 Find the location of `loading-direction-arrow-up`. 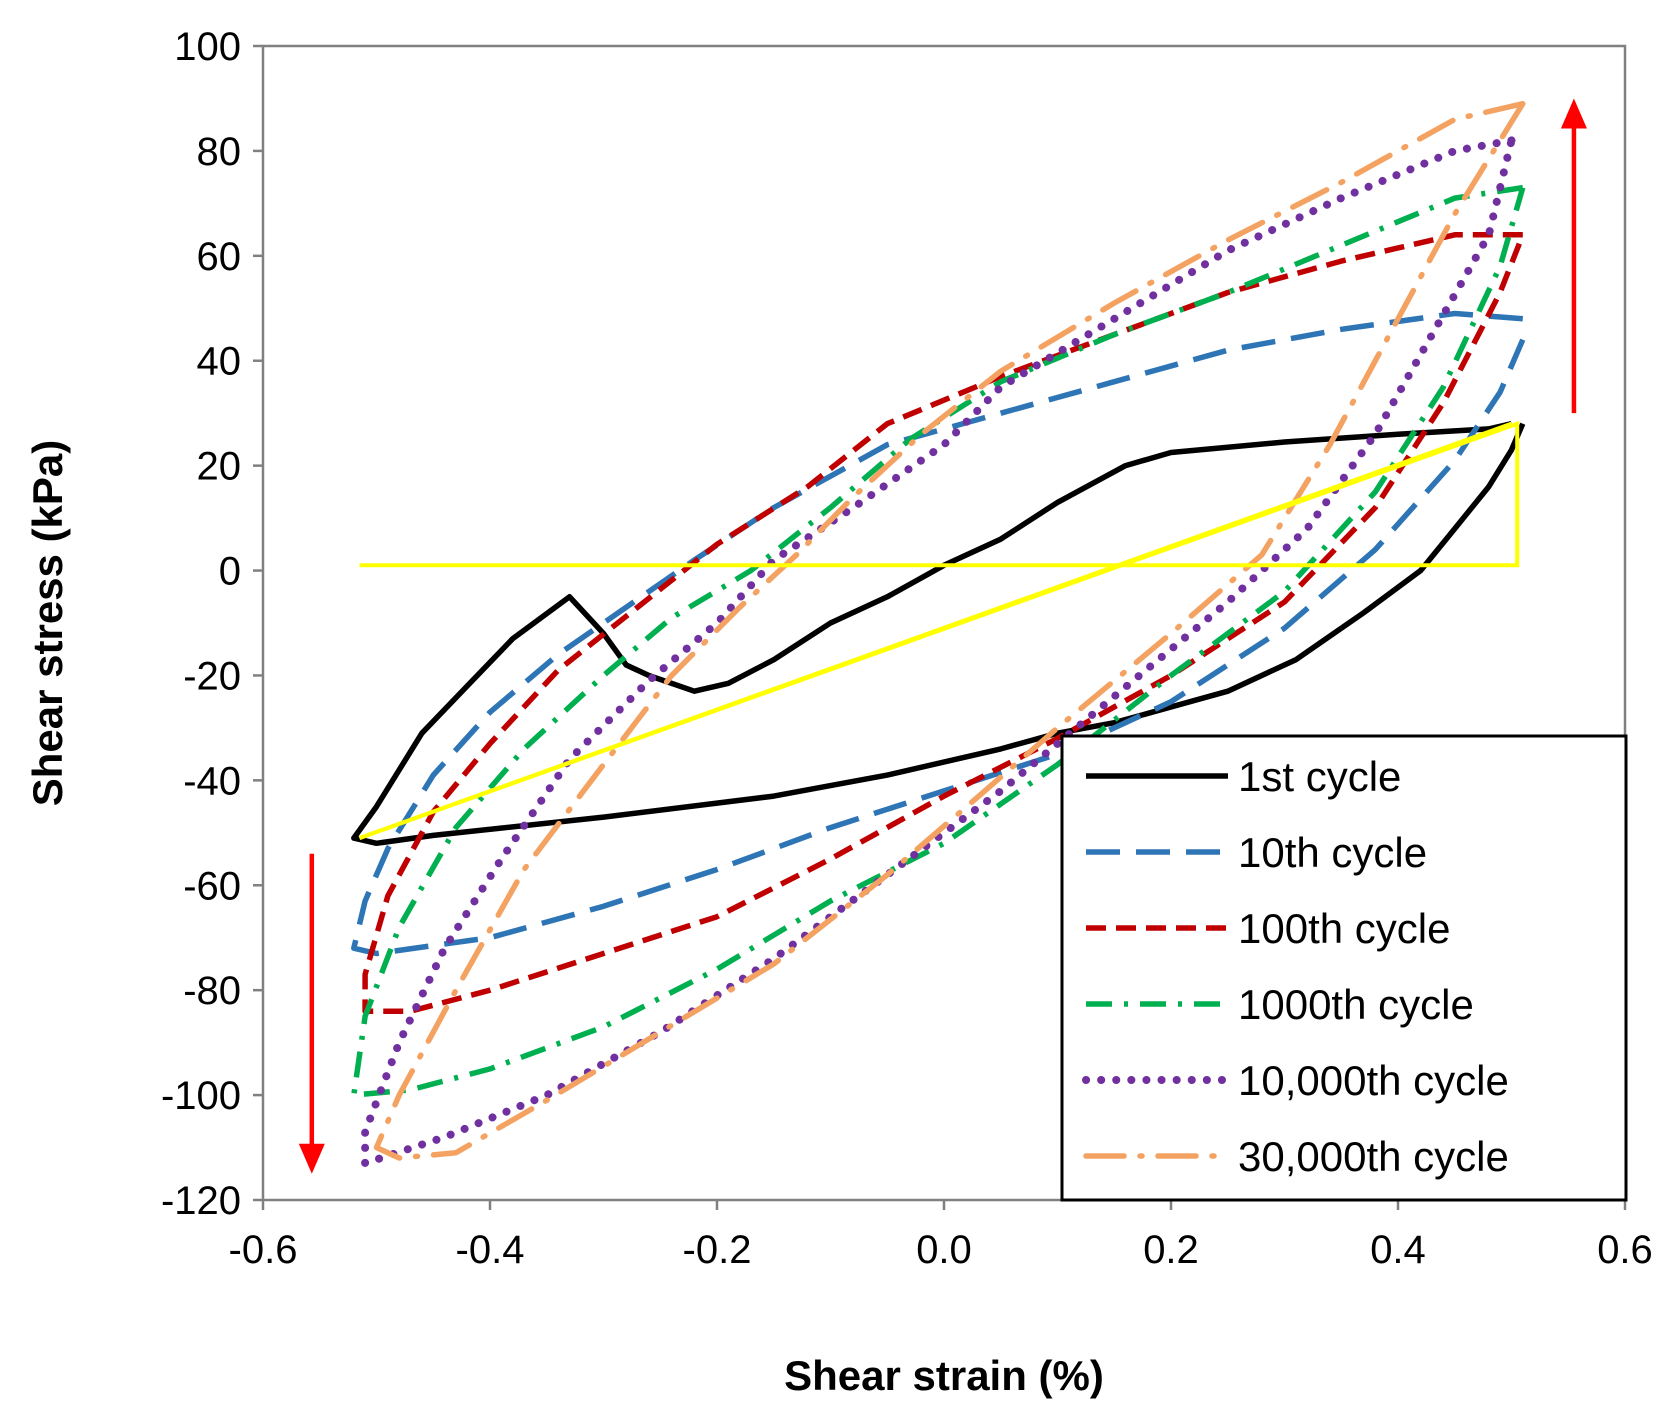

loading-direction-arrow-up is located at coordinates (1573, 256).